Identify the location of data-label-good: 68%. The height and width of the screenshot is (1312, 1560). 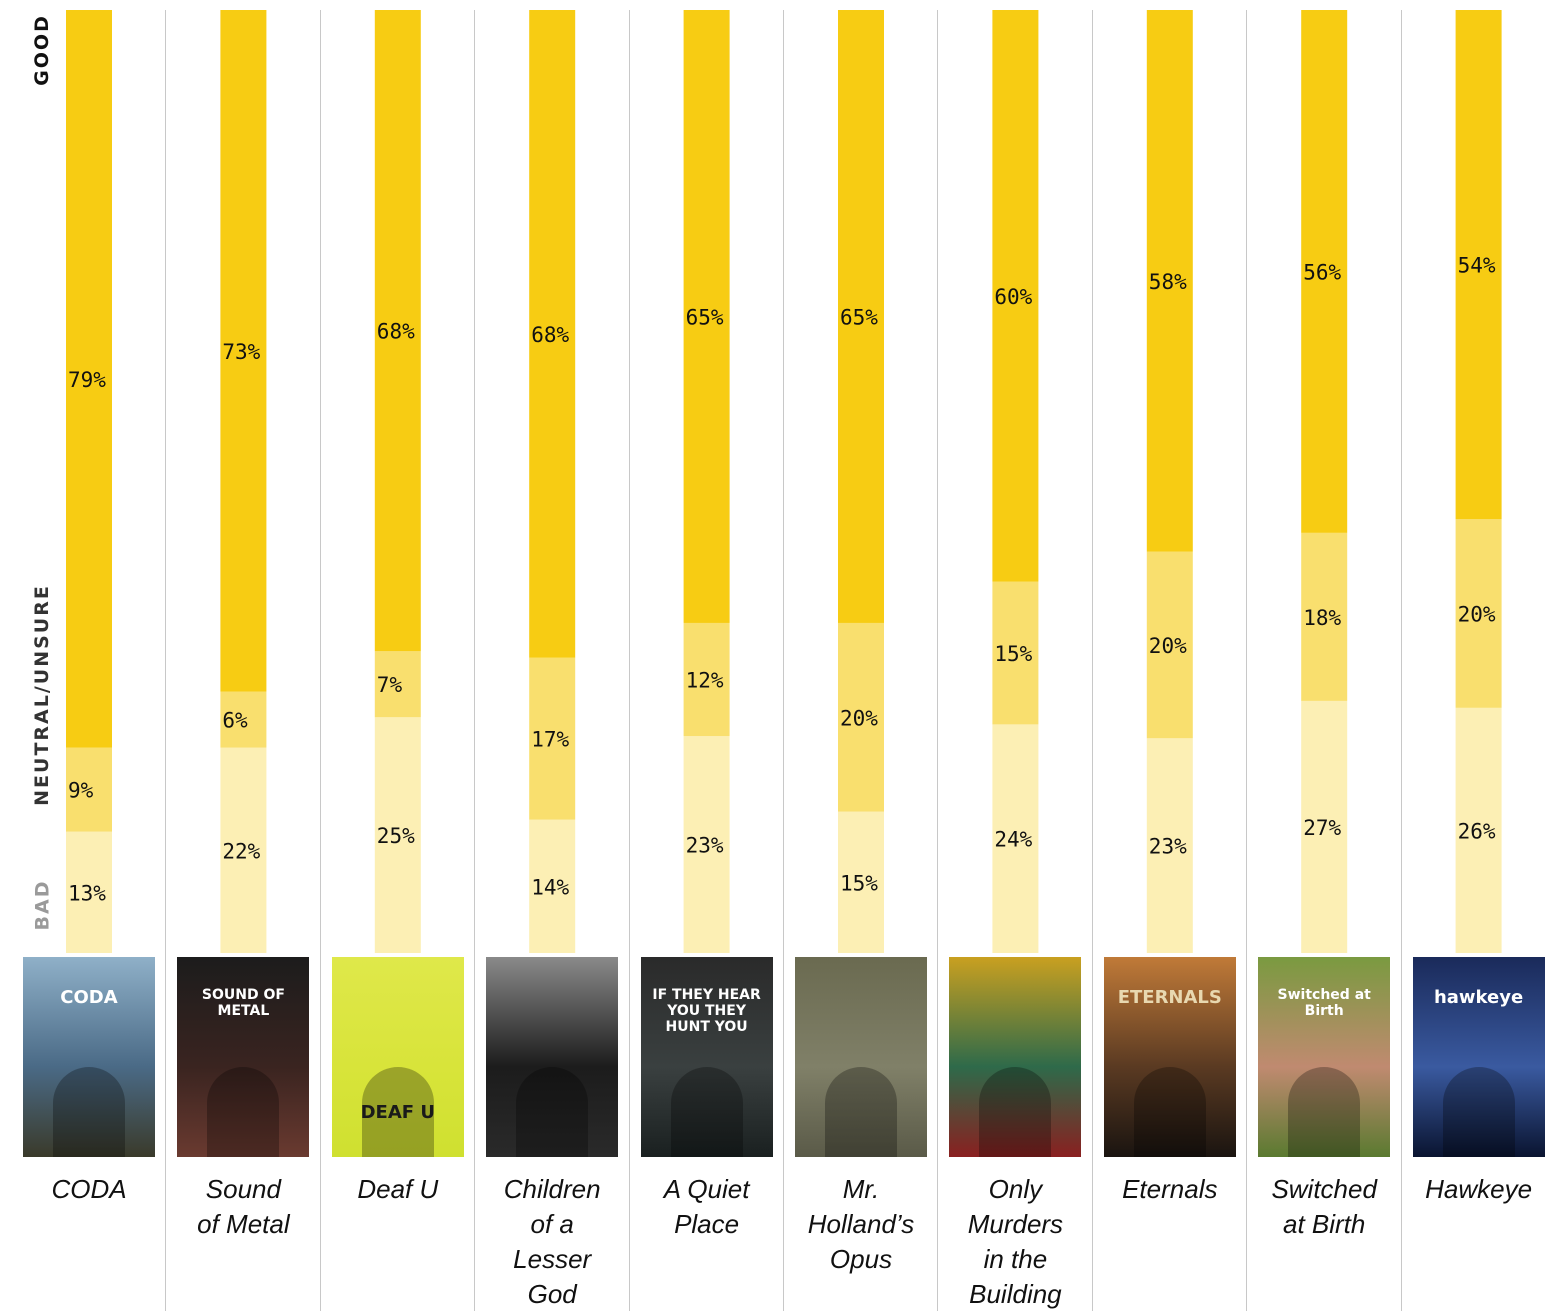
(550, 335).